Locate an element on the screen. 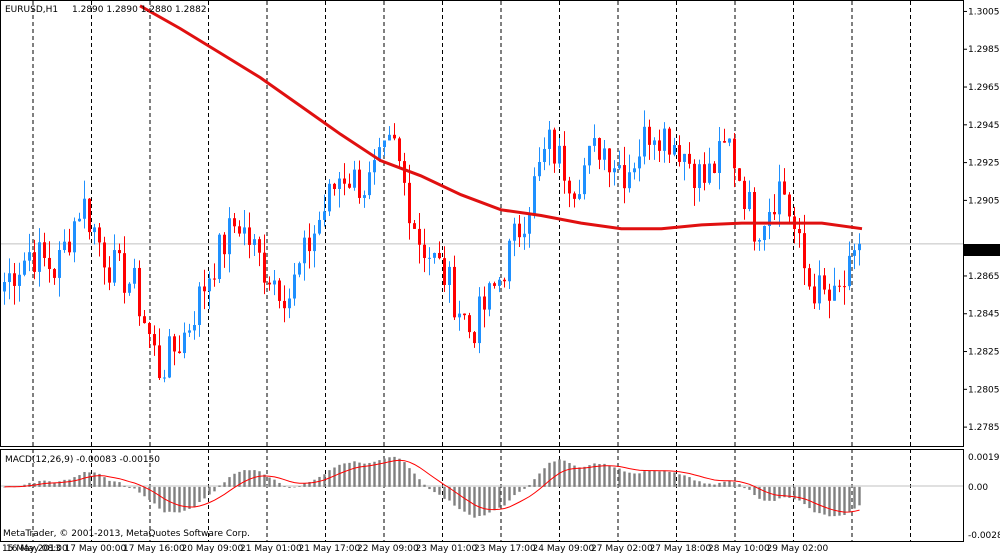 The image size is (1000, 555). price-tick-label: 1.3005 is located at coordinates (984, 12).